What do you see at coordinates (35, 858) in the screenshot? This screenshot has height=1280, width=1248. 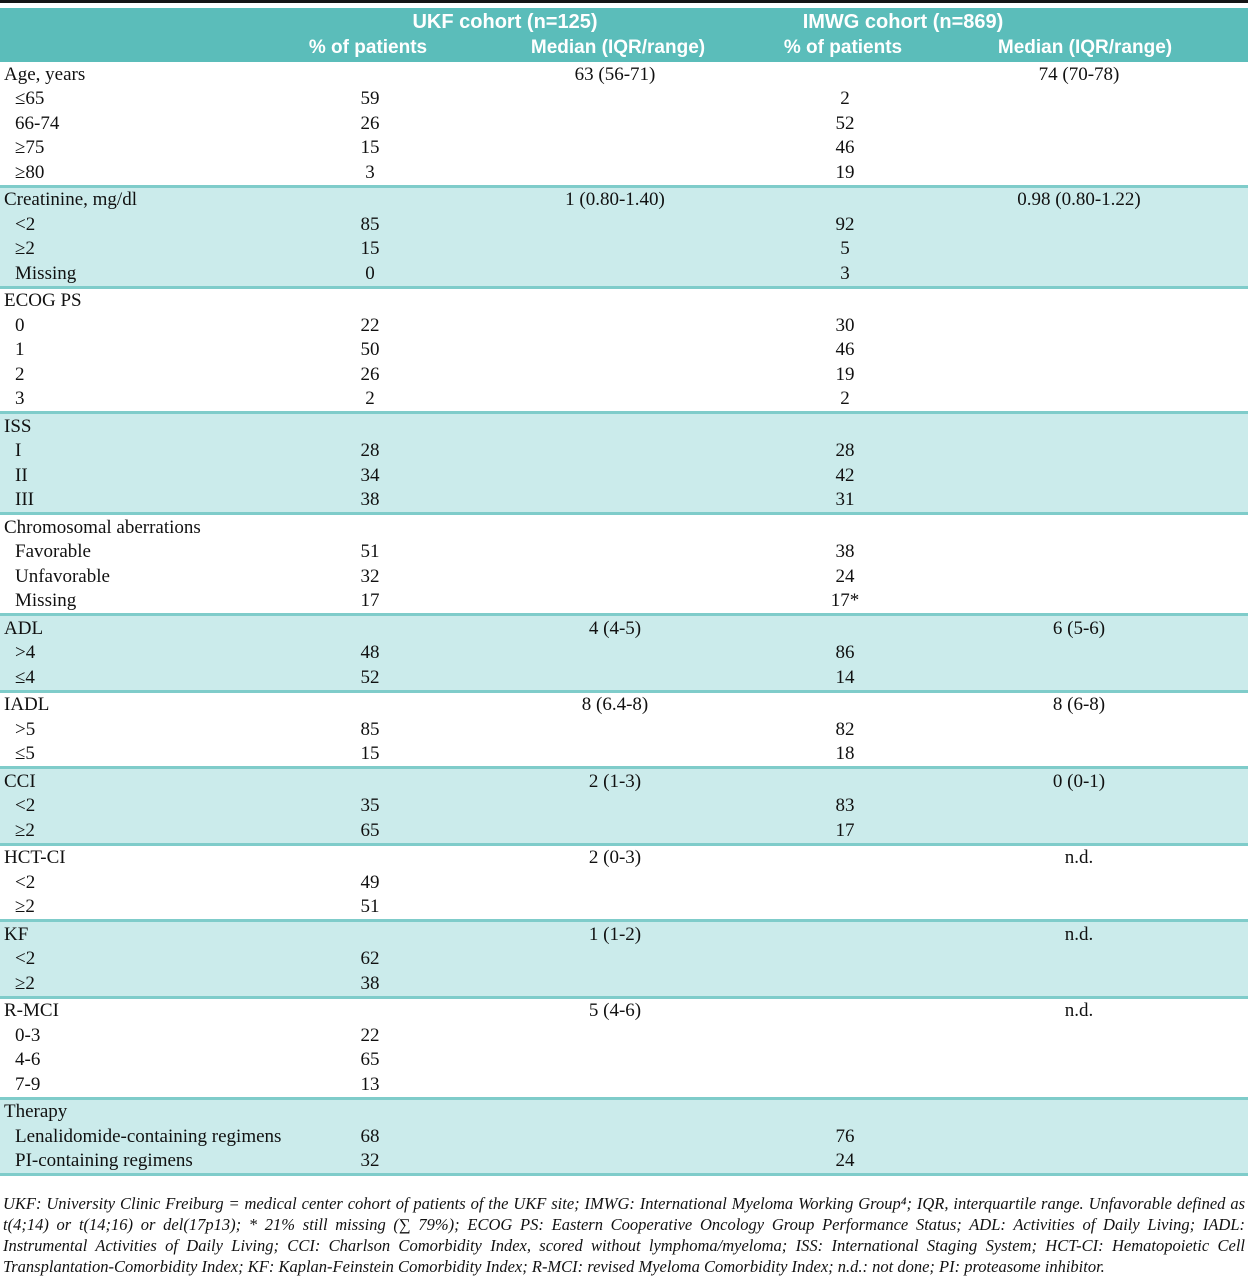 I see `row-label: HCT-CI` at bounding box center [35, 858].